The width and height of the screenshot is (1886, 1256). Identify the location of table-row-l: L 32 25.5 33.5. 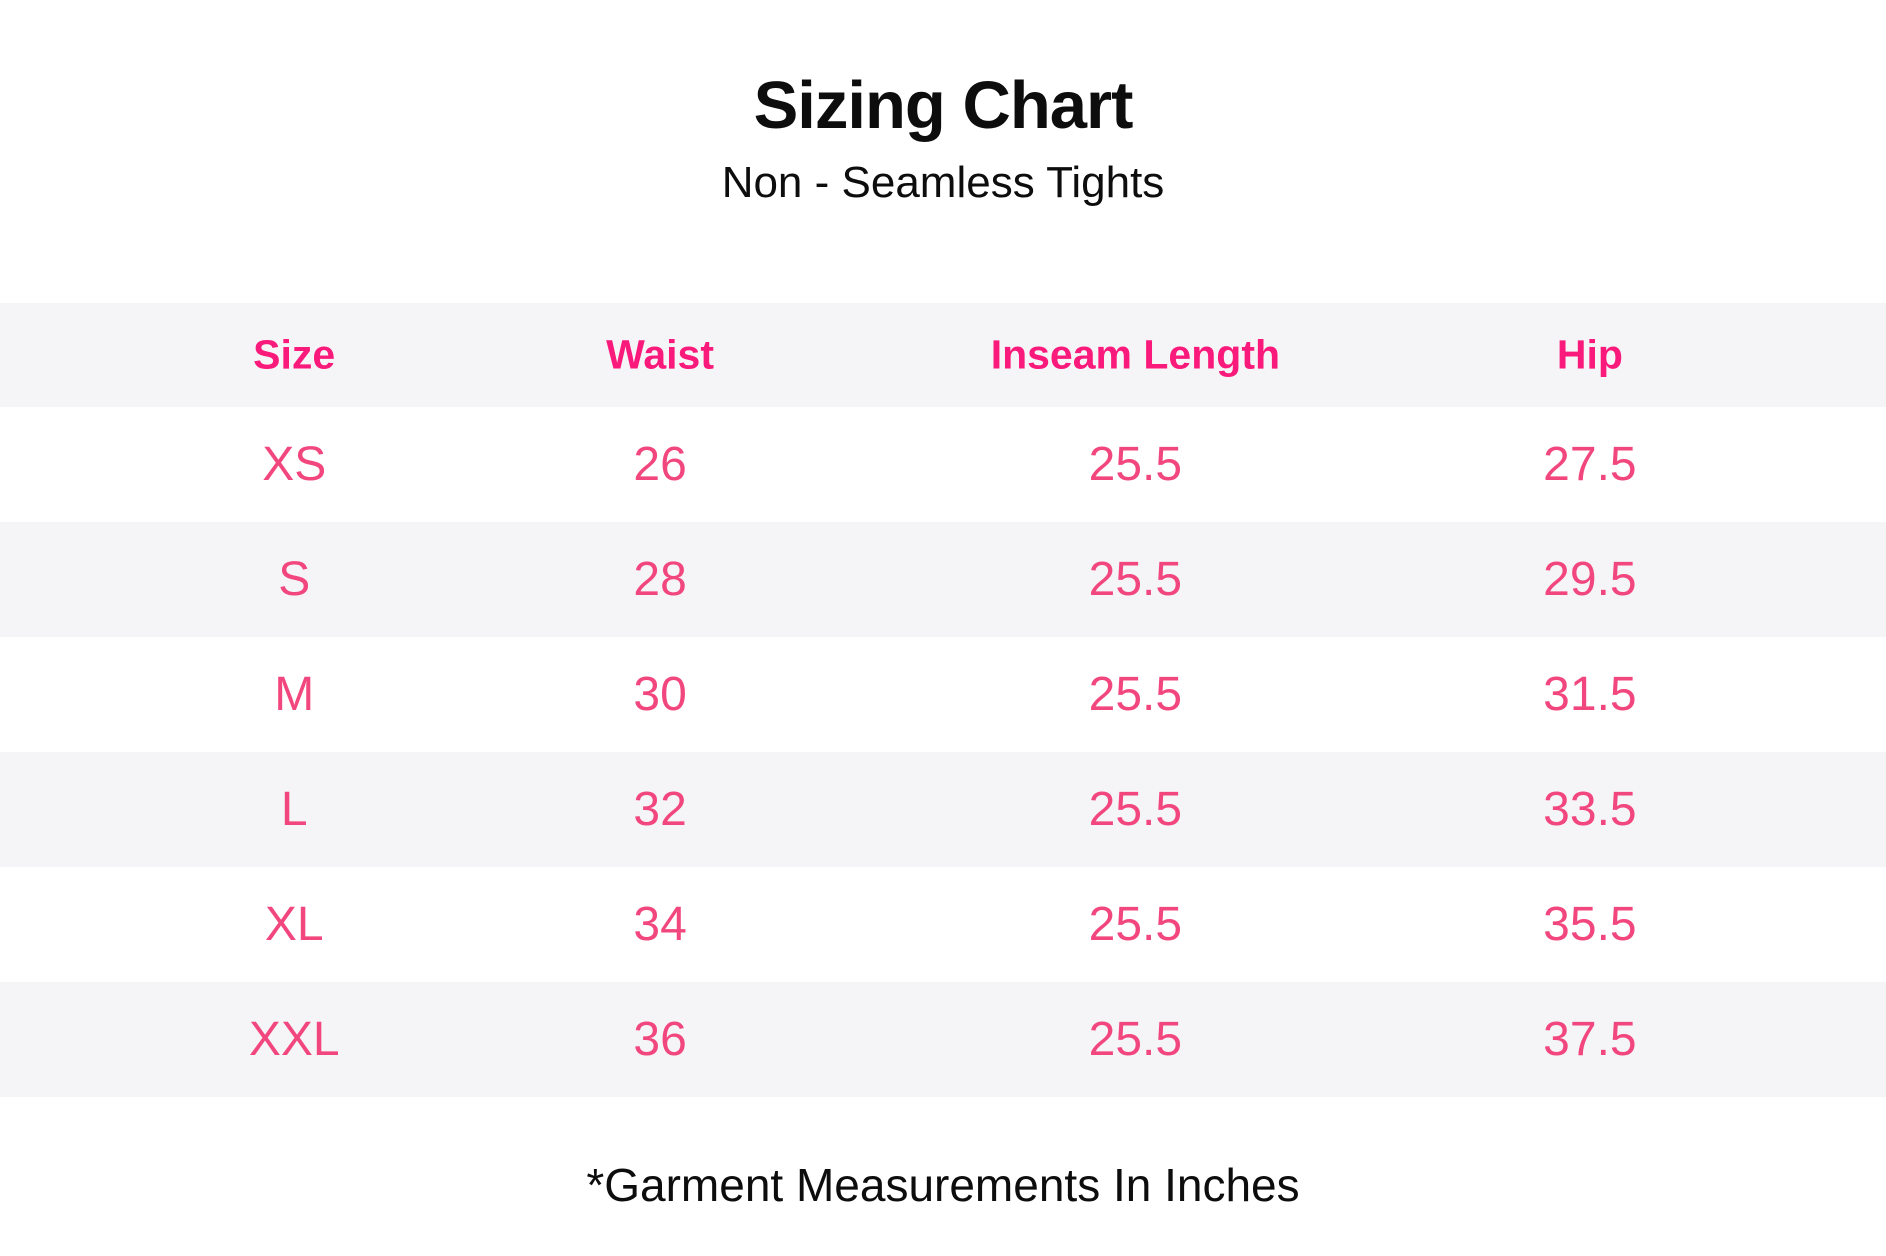
(943, 809).